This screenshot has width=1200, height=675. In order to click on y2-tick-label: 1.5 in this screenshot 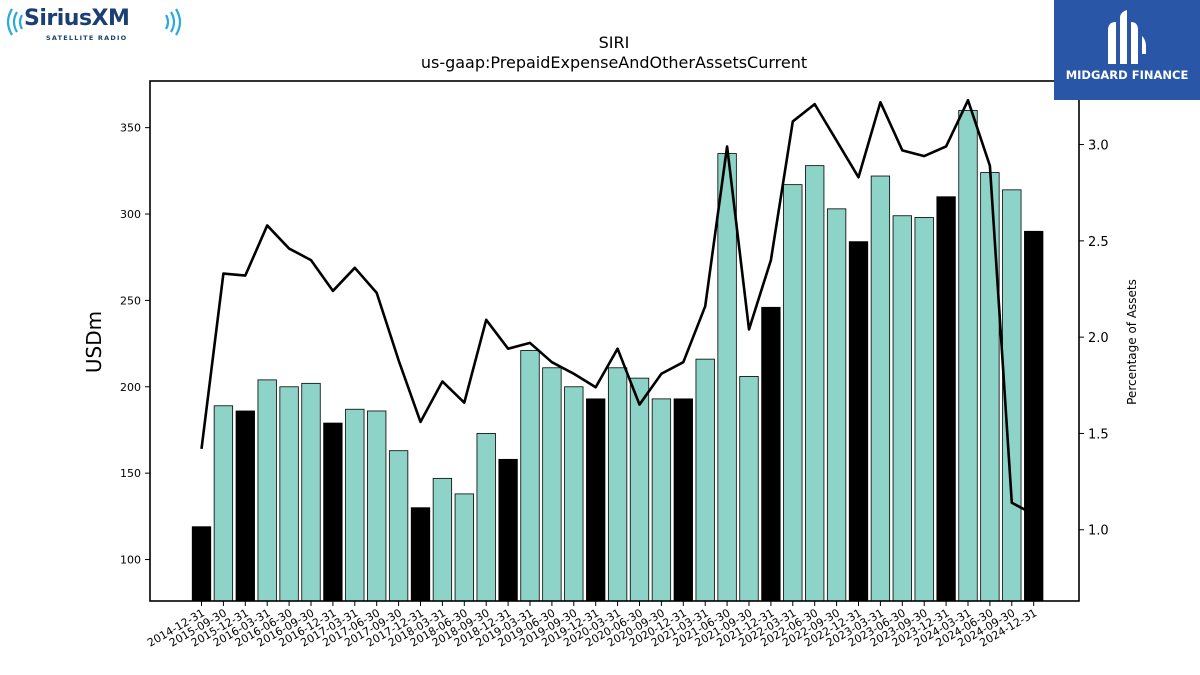, I will do `click(1098, 434)`.